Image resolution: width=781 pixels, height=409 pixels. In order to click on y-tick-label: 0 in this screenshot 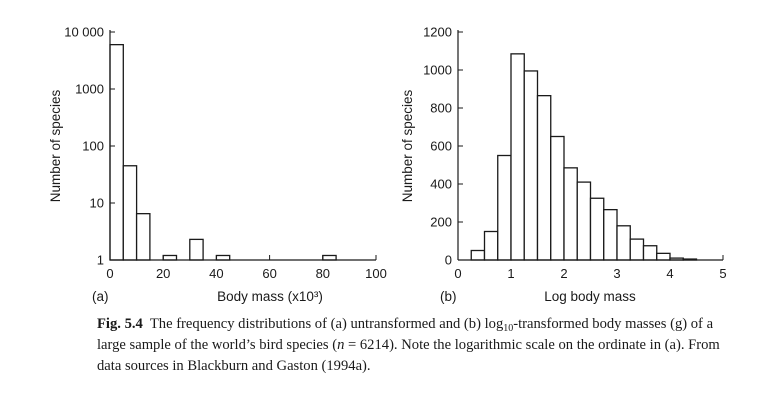, I will do `click(448, 260)`.